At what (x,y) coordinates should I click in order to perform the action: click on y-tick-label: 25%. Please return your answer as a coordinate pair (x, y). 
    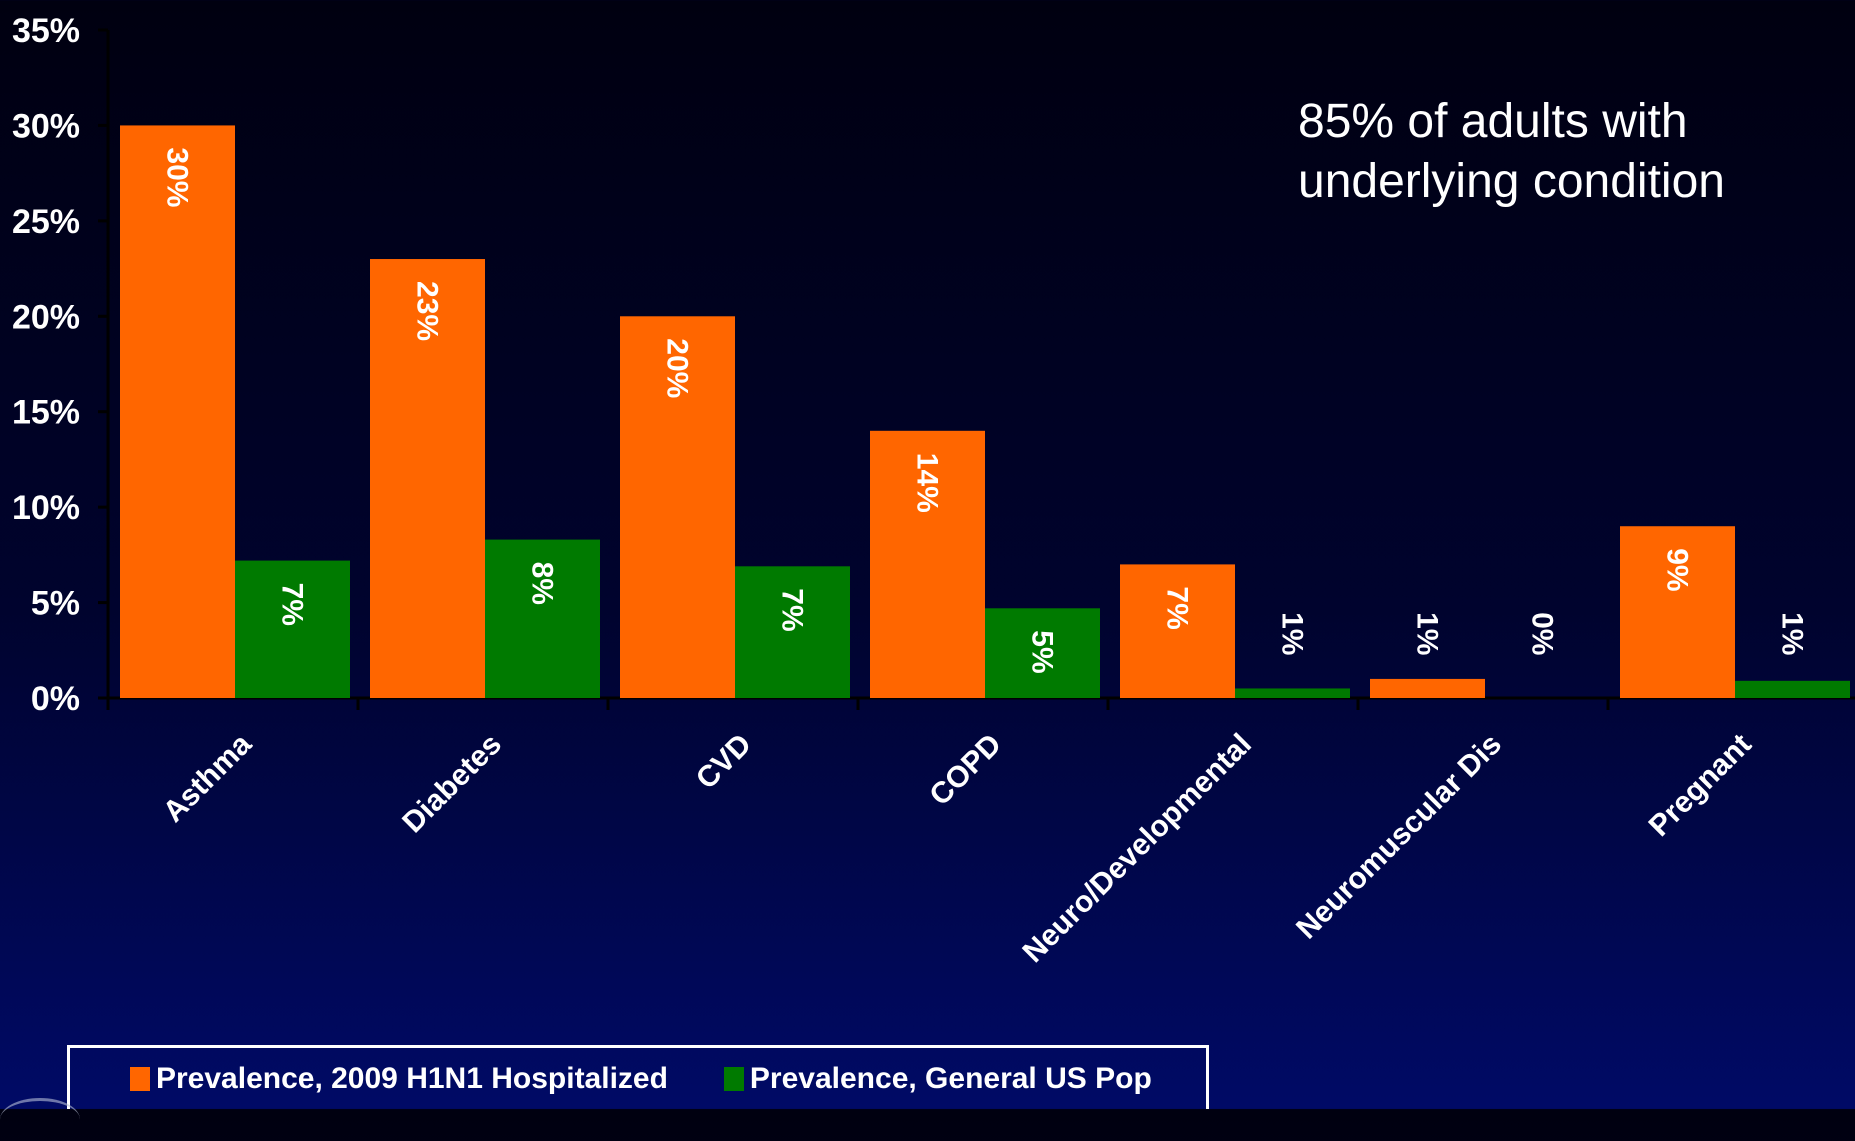
    Looking at the image, I should click on (46, 222).